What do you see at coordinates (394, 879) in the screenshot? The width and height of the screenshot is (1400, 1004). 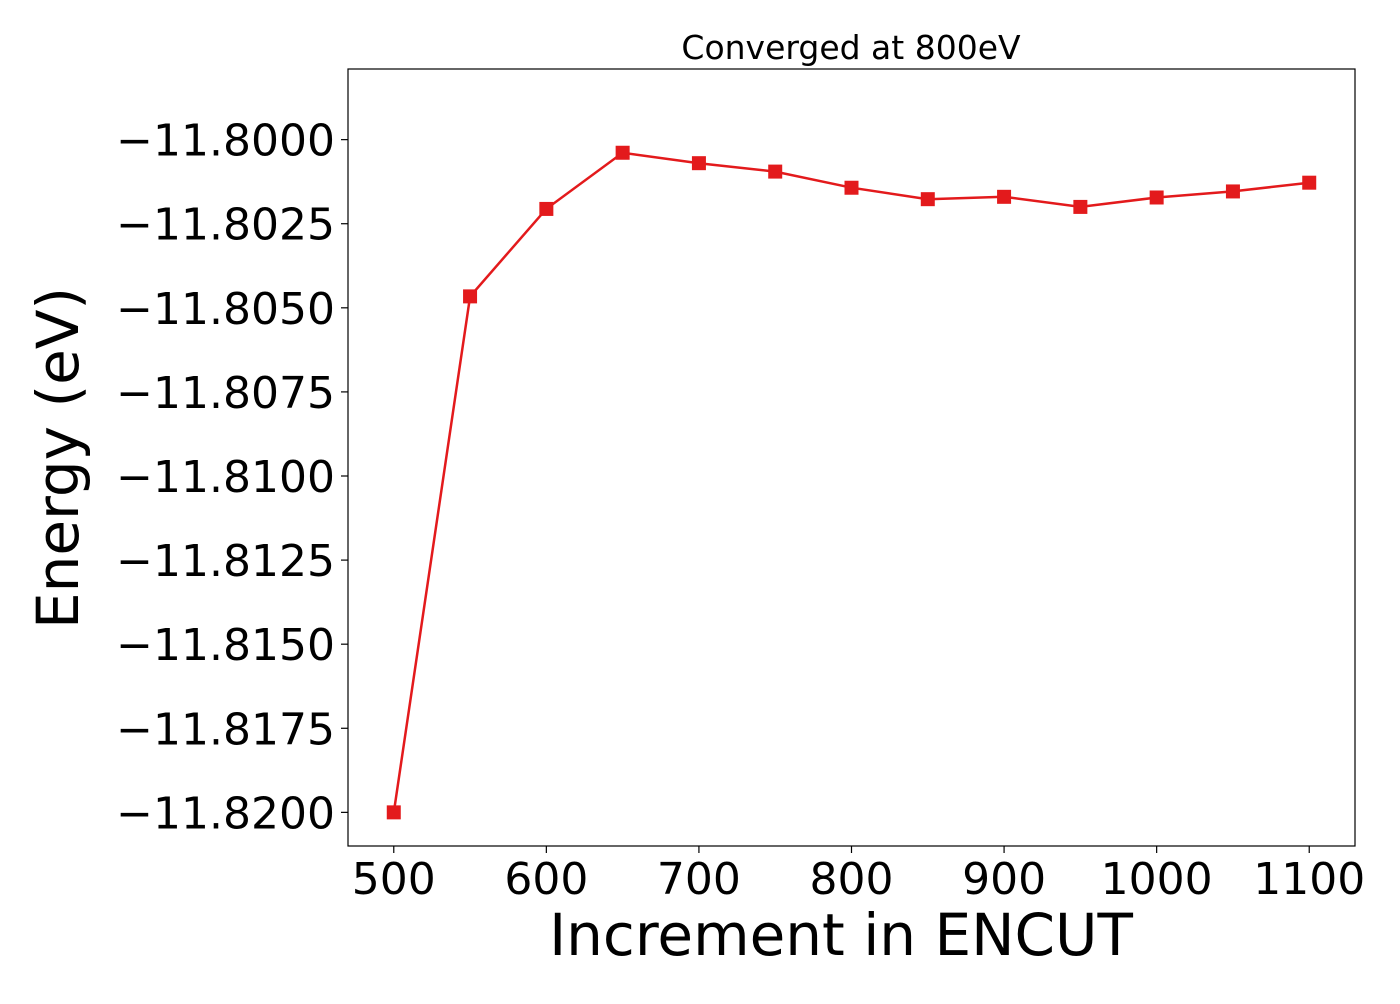 I see `x-tick-label: 500` at bounding box center [394, 879].